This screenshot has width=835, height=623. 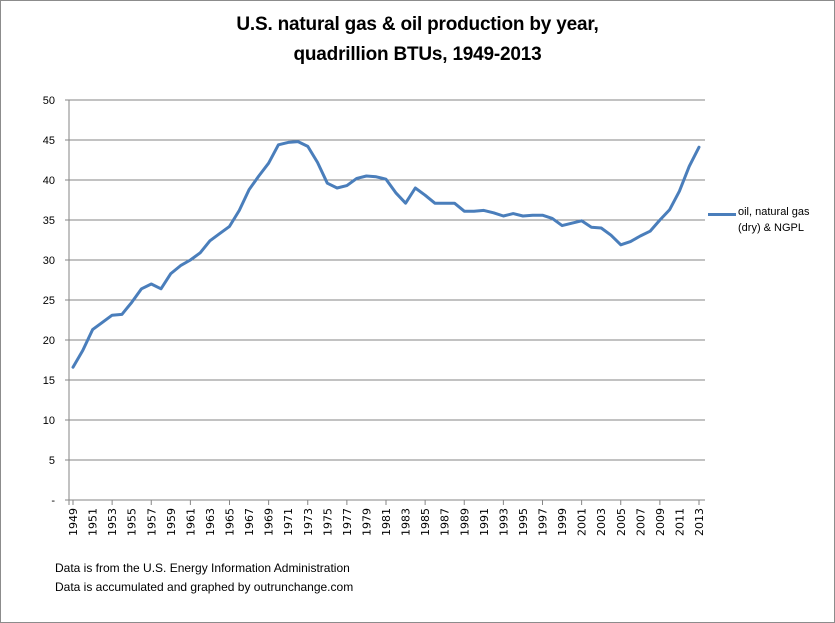 I want to click on x-tick-label: 1979, so click(x=366, y=522).